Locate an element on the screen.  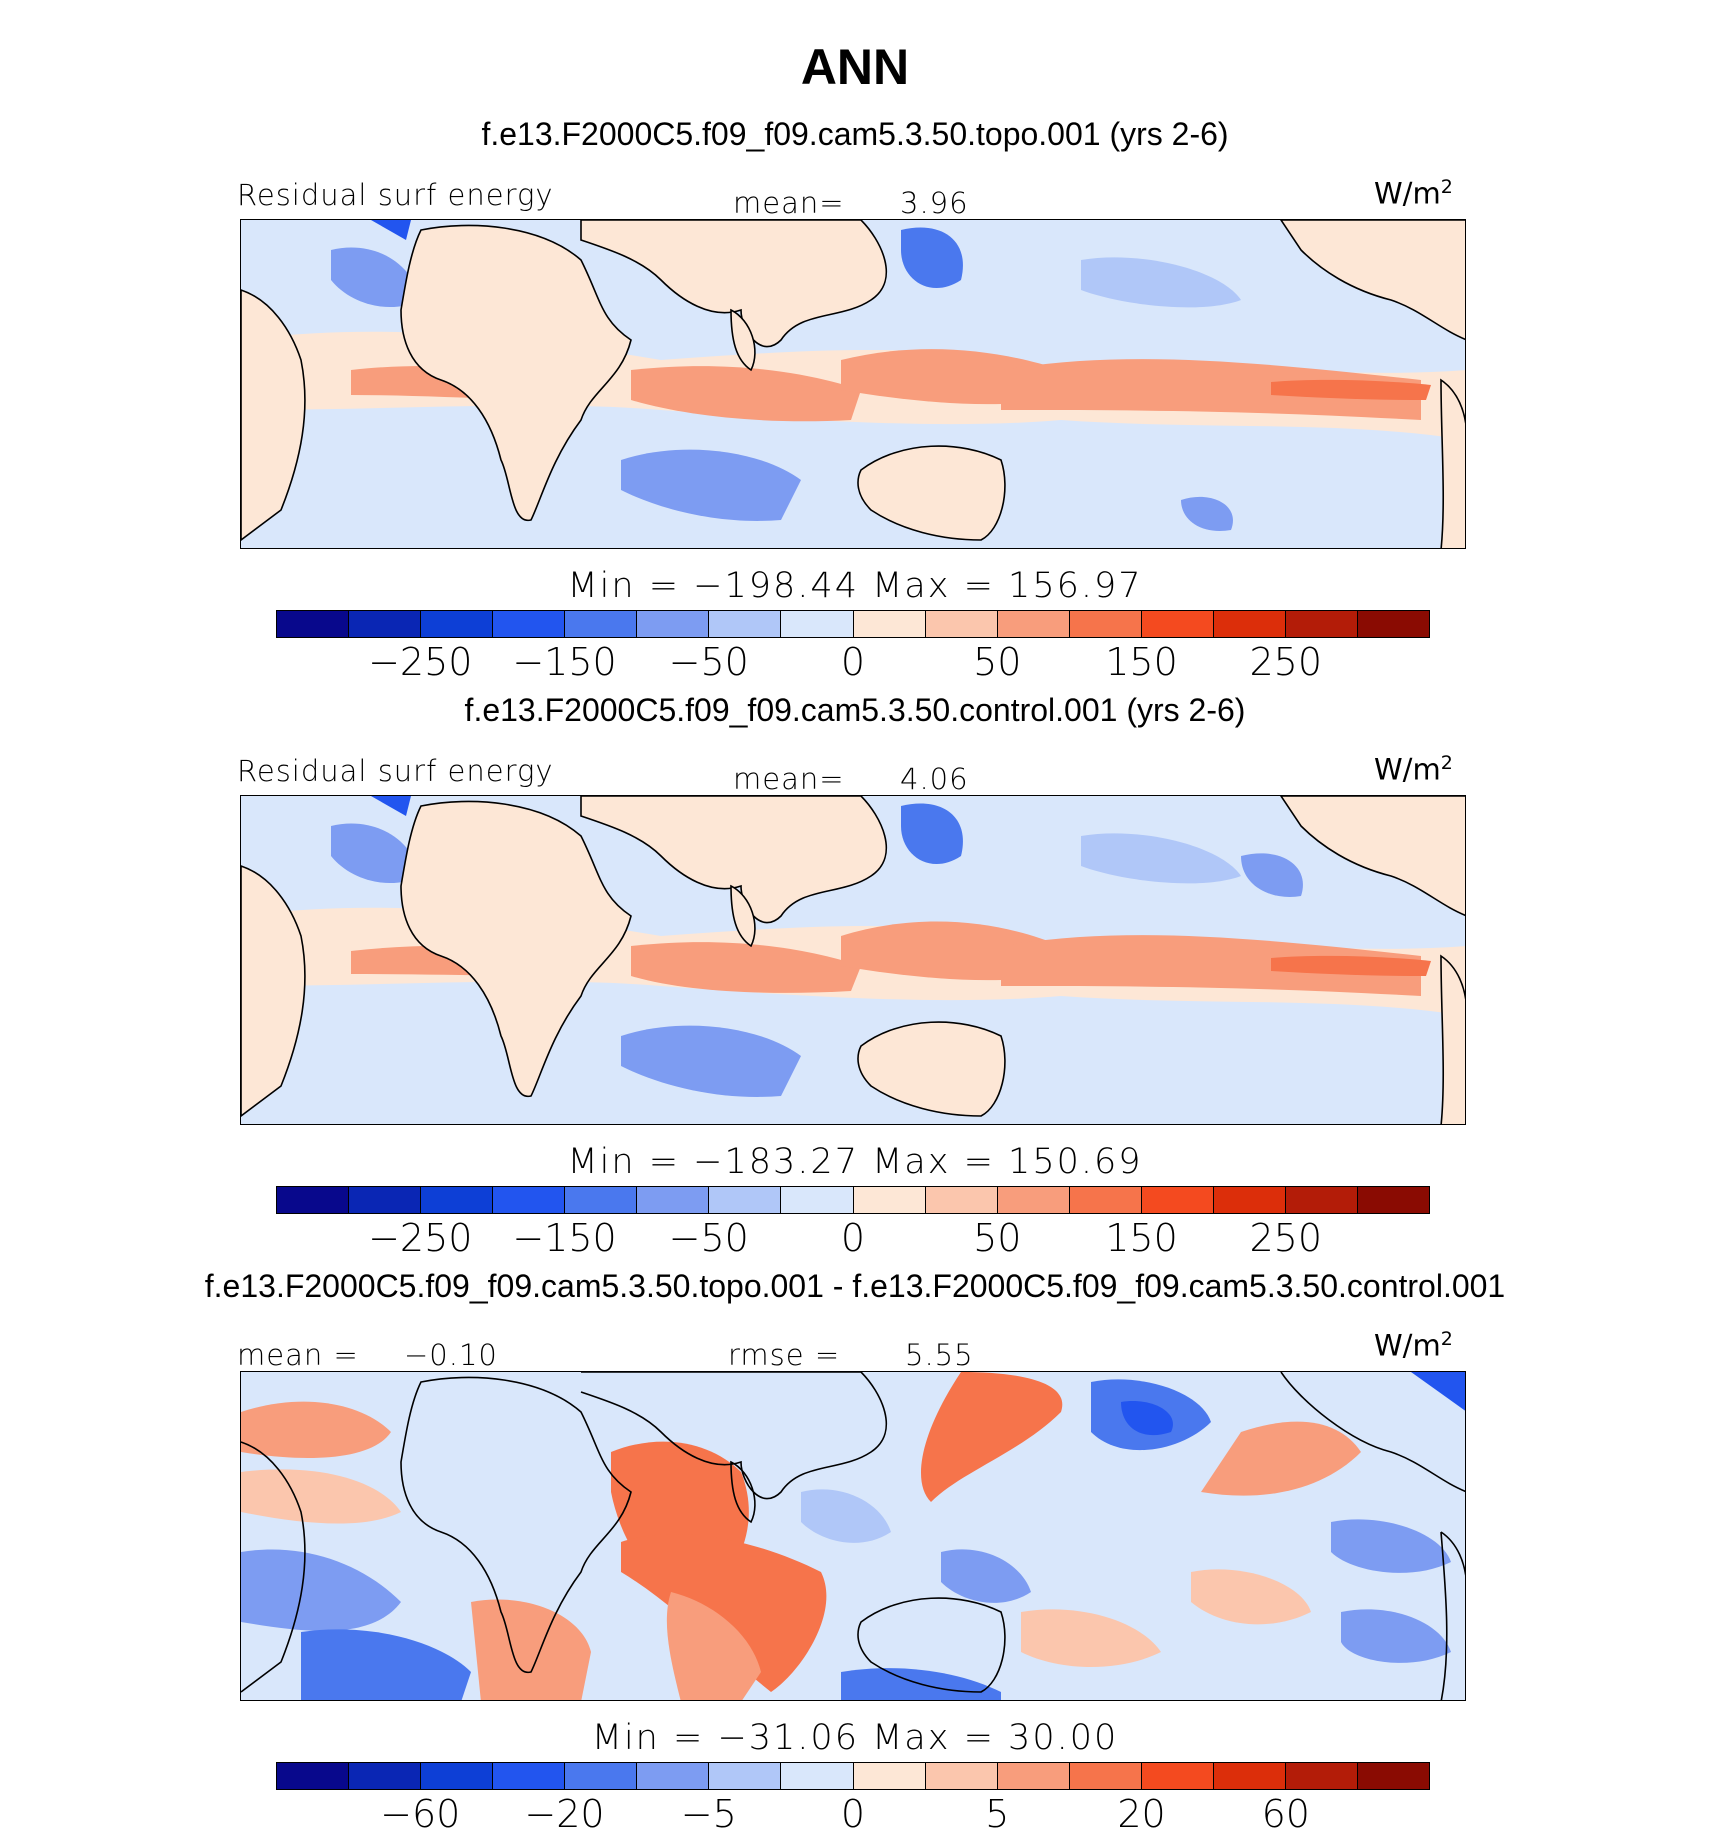
panel2-units: W/m2 is located at coordinates (1413, 769).